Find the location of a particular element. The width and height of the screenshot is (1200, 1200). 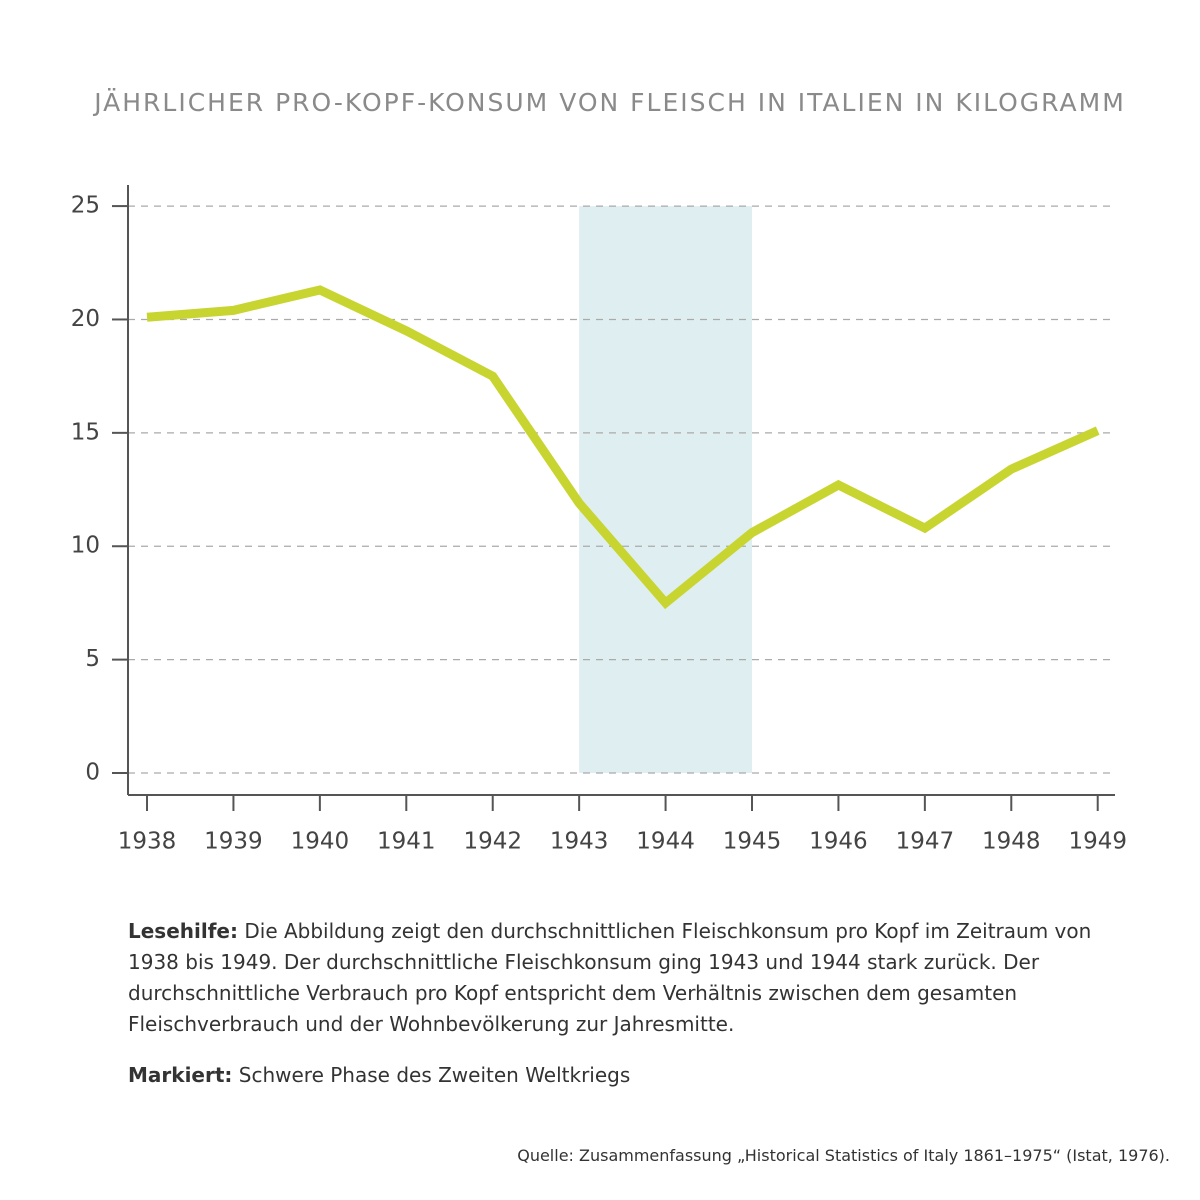

x-tick-label: 1949 is located at coordinates (1097, 842).